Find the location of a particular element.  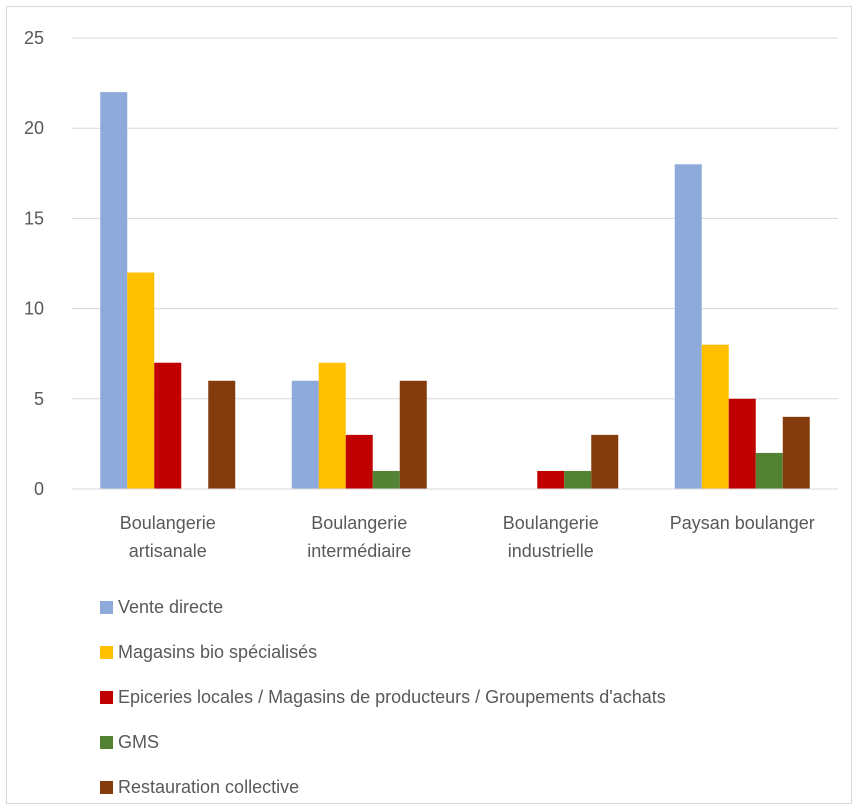

x-category-label: Boulangerie industrielle is located at coordinates (551, 537).